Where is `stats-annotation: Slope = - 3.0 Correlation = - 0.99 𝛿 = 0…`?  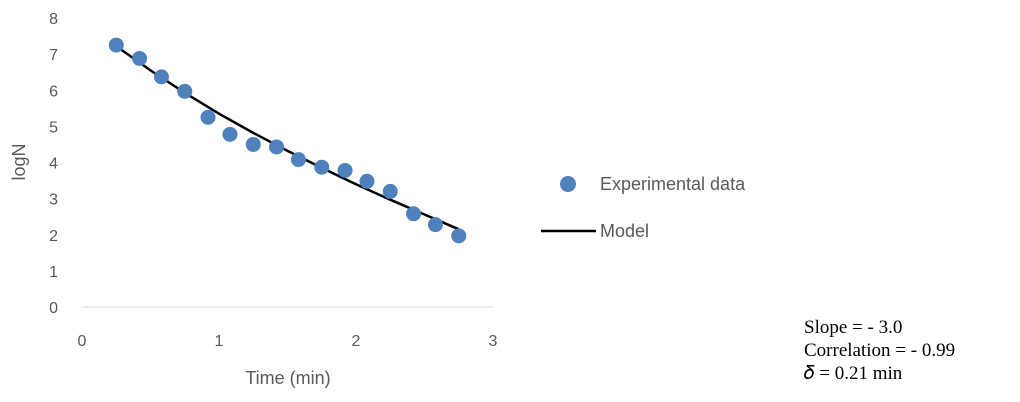 stats-annotation: Slope = - 3.0 Correlation = - 0.99 𝛿 = 0… is located at coordinates (879, 350).